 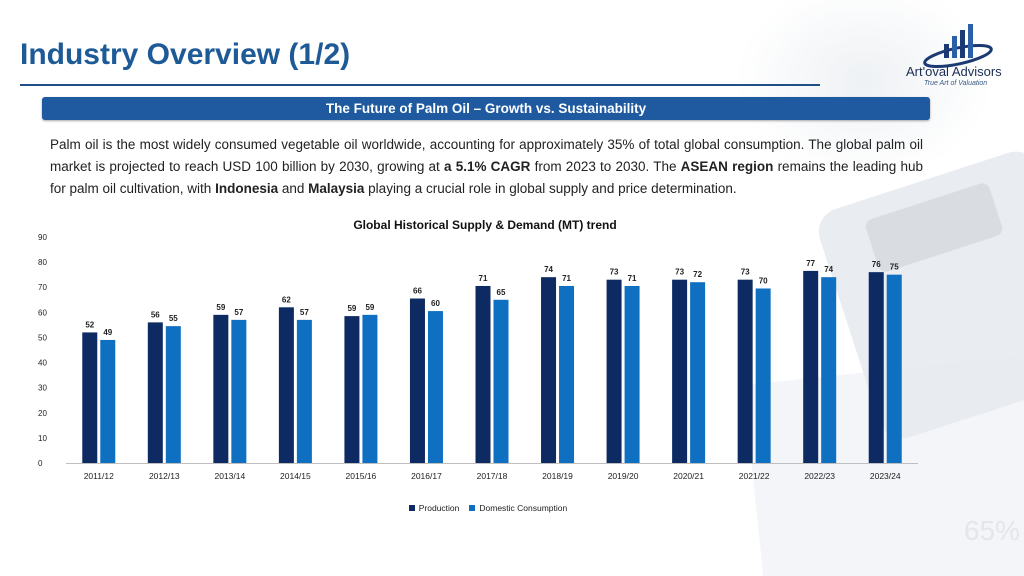 I want to click on page-title: Industry Overview (1/2), so click(x=185, y=54).